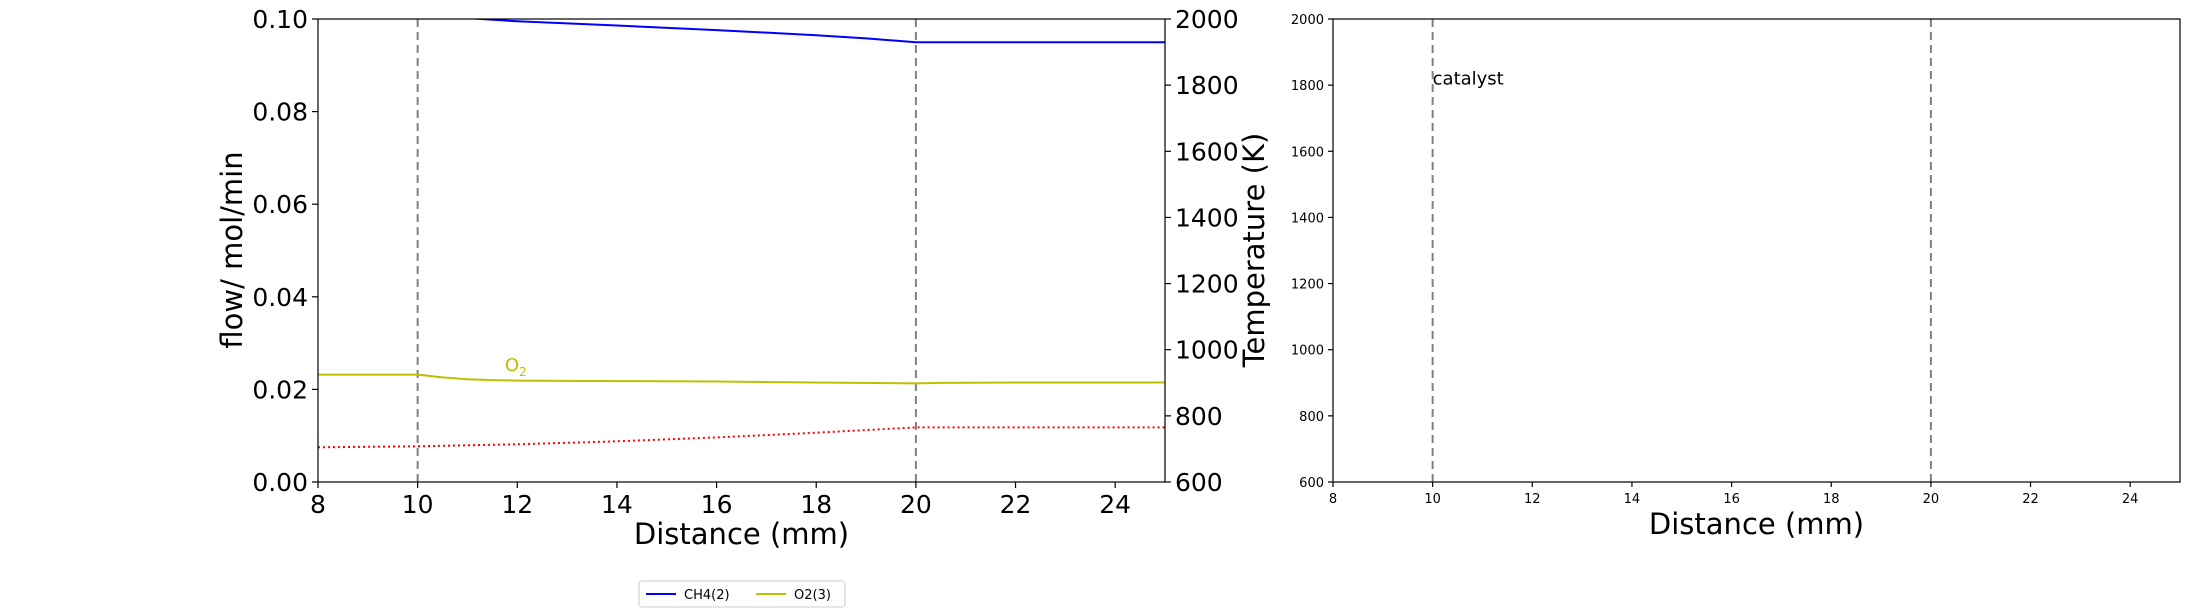 The image size is (2190, 615). I want to click on series-line-o2-3-, so click(741, 379).